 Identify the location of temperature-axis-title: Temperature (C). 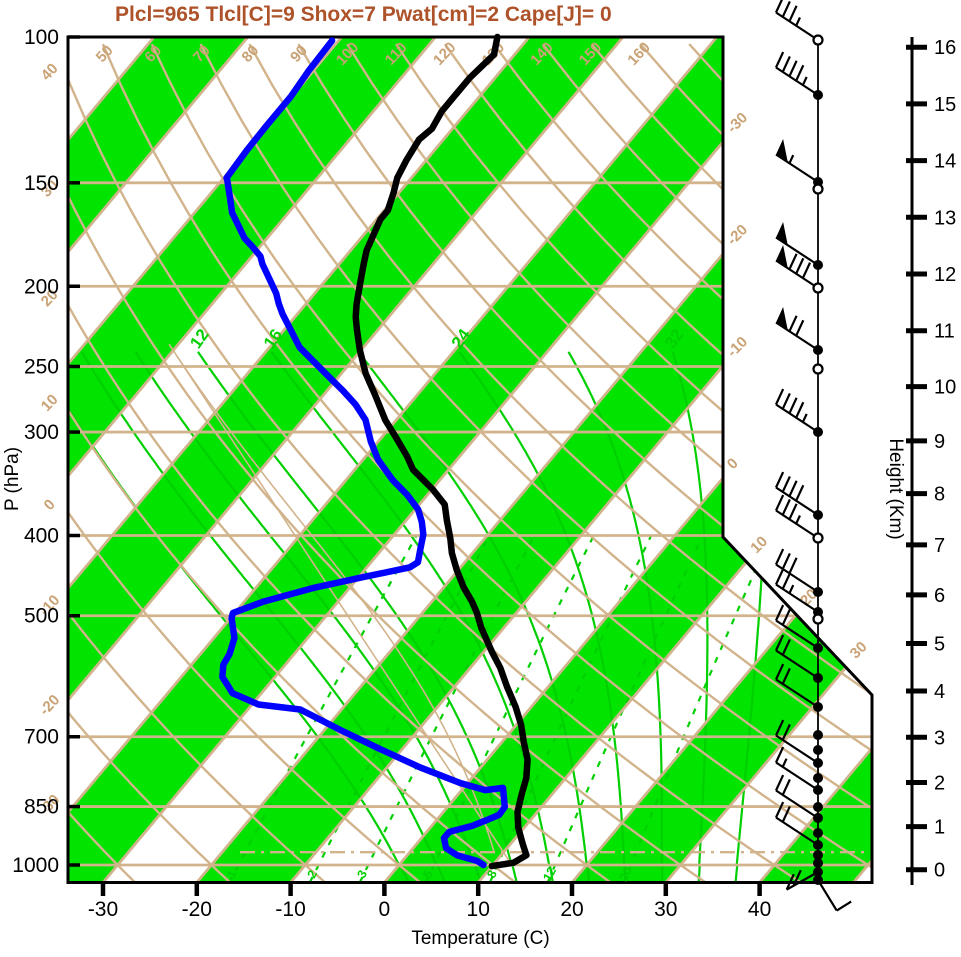
(480, 938).